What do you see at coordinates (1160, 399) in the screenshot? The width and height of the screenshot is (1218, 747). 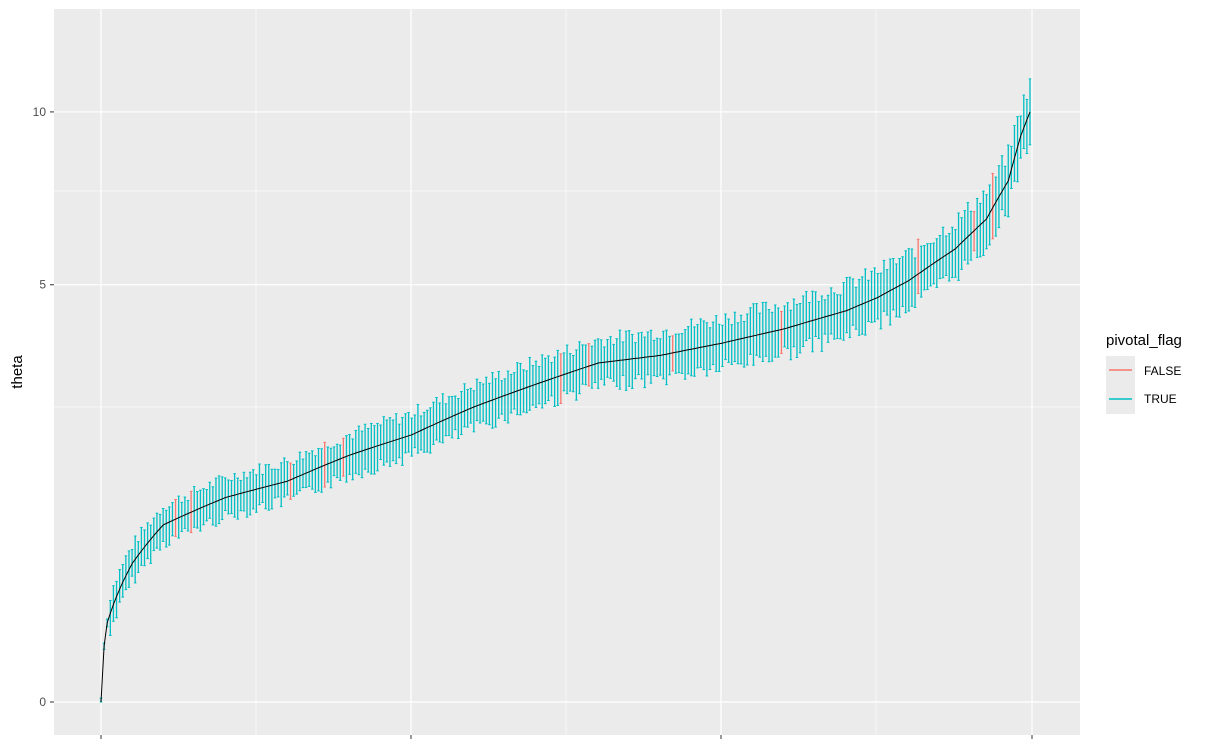 I see `legend-label-true: TRUE` at bounding box center [1160, 399].